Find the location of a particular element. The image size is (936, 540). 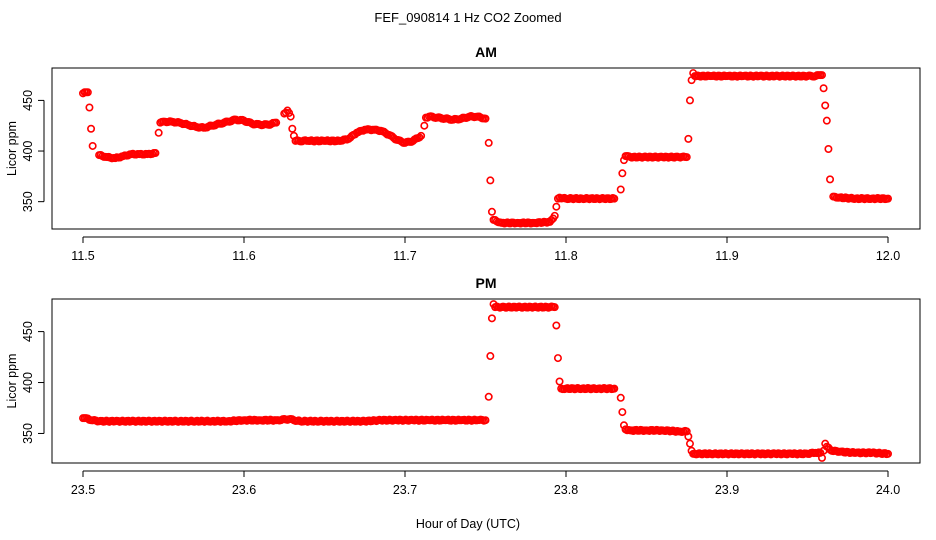

x-tick-label: 23.7 is located at coordinates (405, 490).